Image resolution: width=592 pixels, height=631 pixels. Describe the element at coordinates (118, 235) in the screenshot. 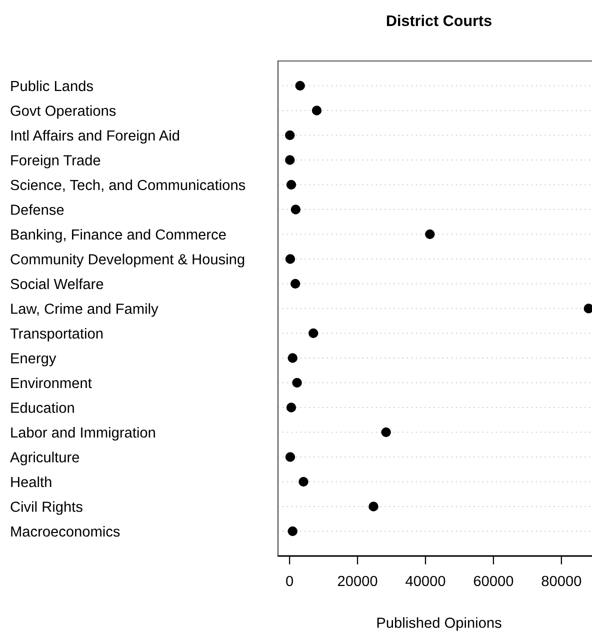

I see `y-tick-label: Banking, Finance and Commerce` at that location.